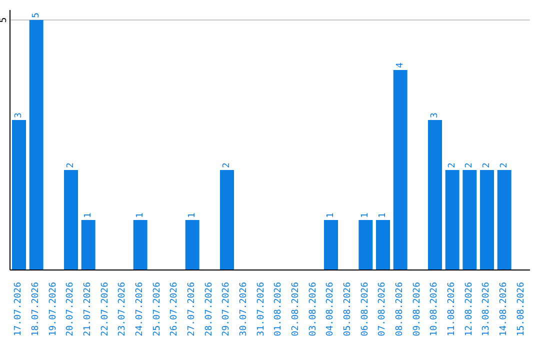  Describe the element at coordinates (400, 309) in the screenshot. I see `x-tick-label: 08.08.2026` at that location.